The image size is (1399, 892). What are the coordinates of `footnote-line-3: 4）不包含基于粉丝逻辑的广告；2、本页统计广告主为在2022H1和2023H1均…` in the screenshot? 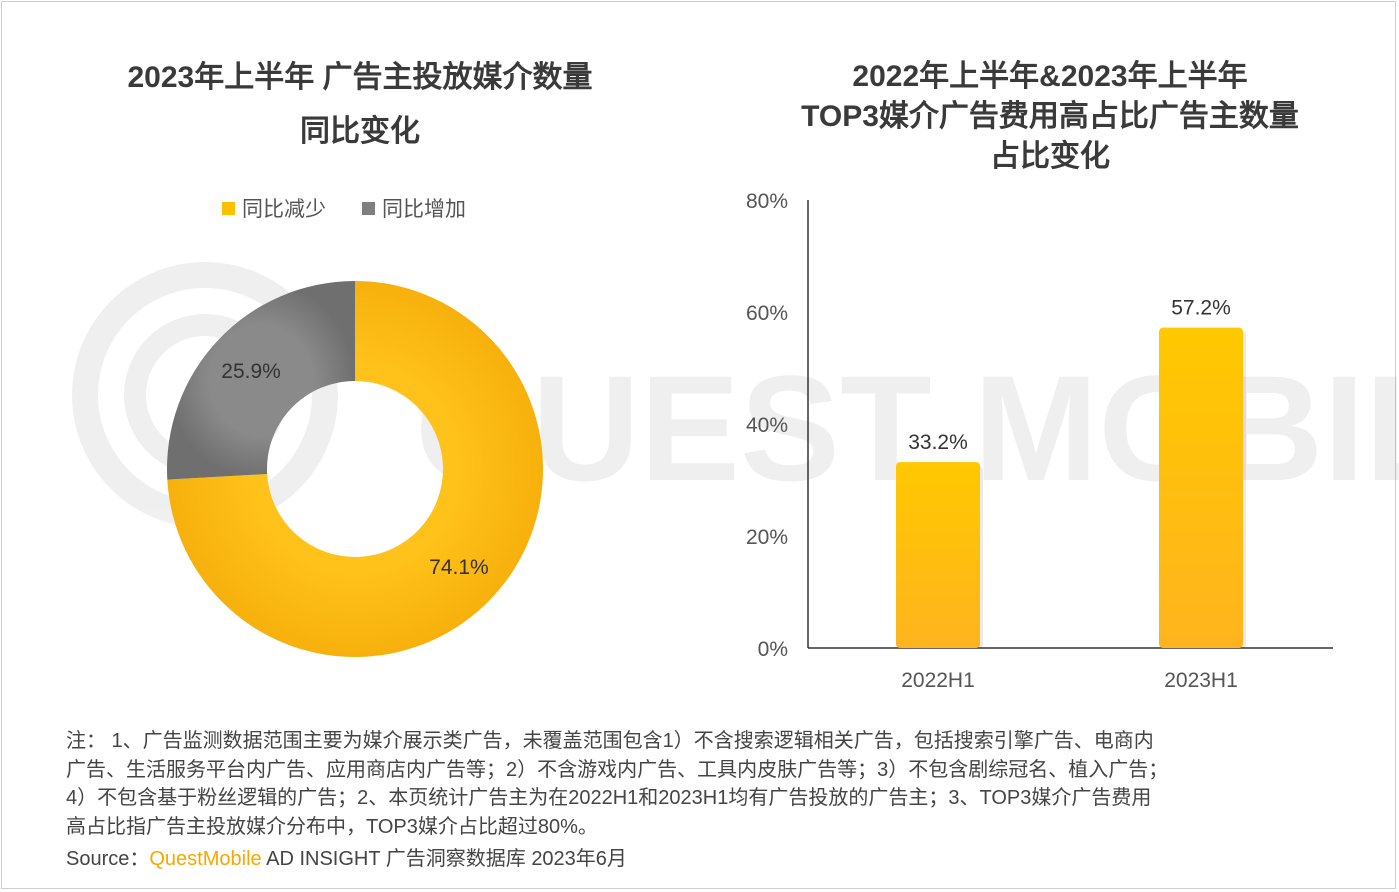 It's located at (609, 798).